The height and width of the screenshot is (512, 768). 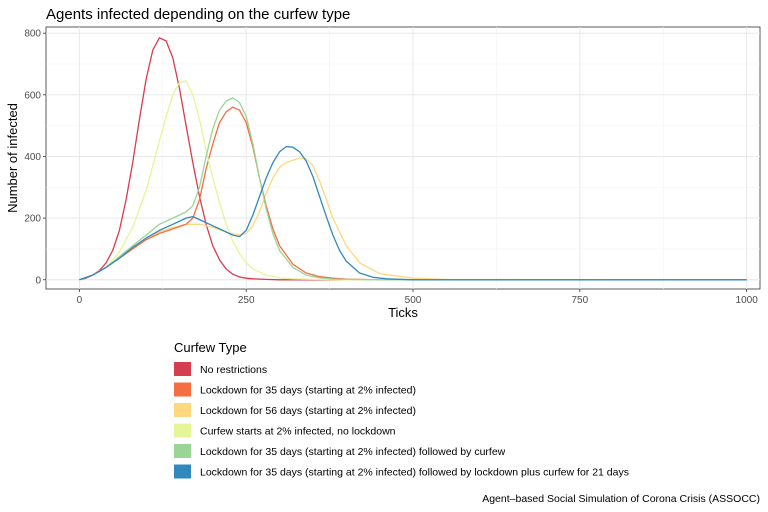 What do you see at coordinates (210, 347) in the screenshot?
I see `legend-title: Curfew Type` at bounding box center [210, 347].